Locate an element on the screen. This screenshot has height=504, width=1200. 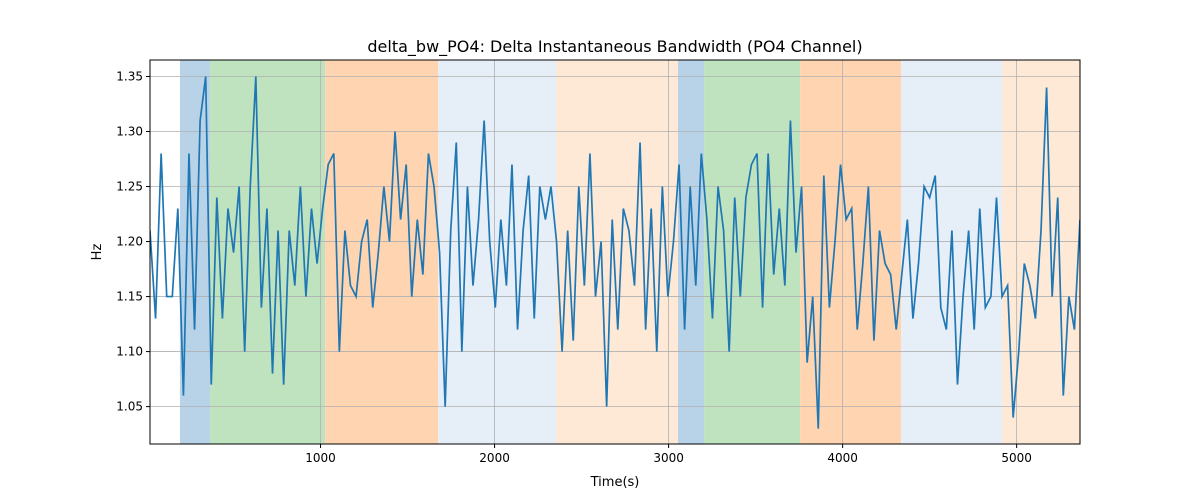
x-axis-label: Time(s) is located at coordinates (615, 482).